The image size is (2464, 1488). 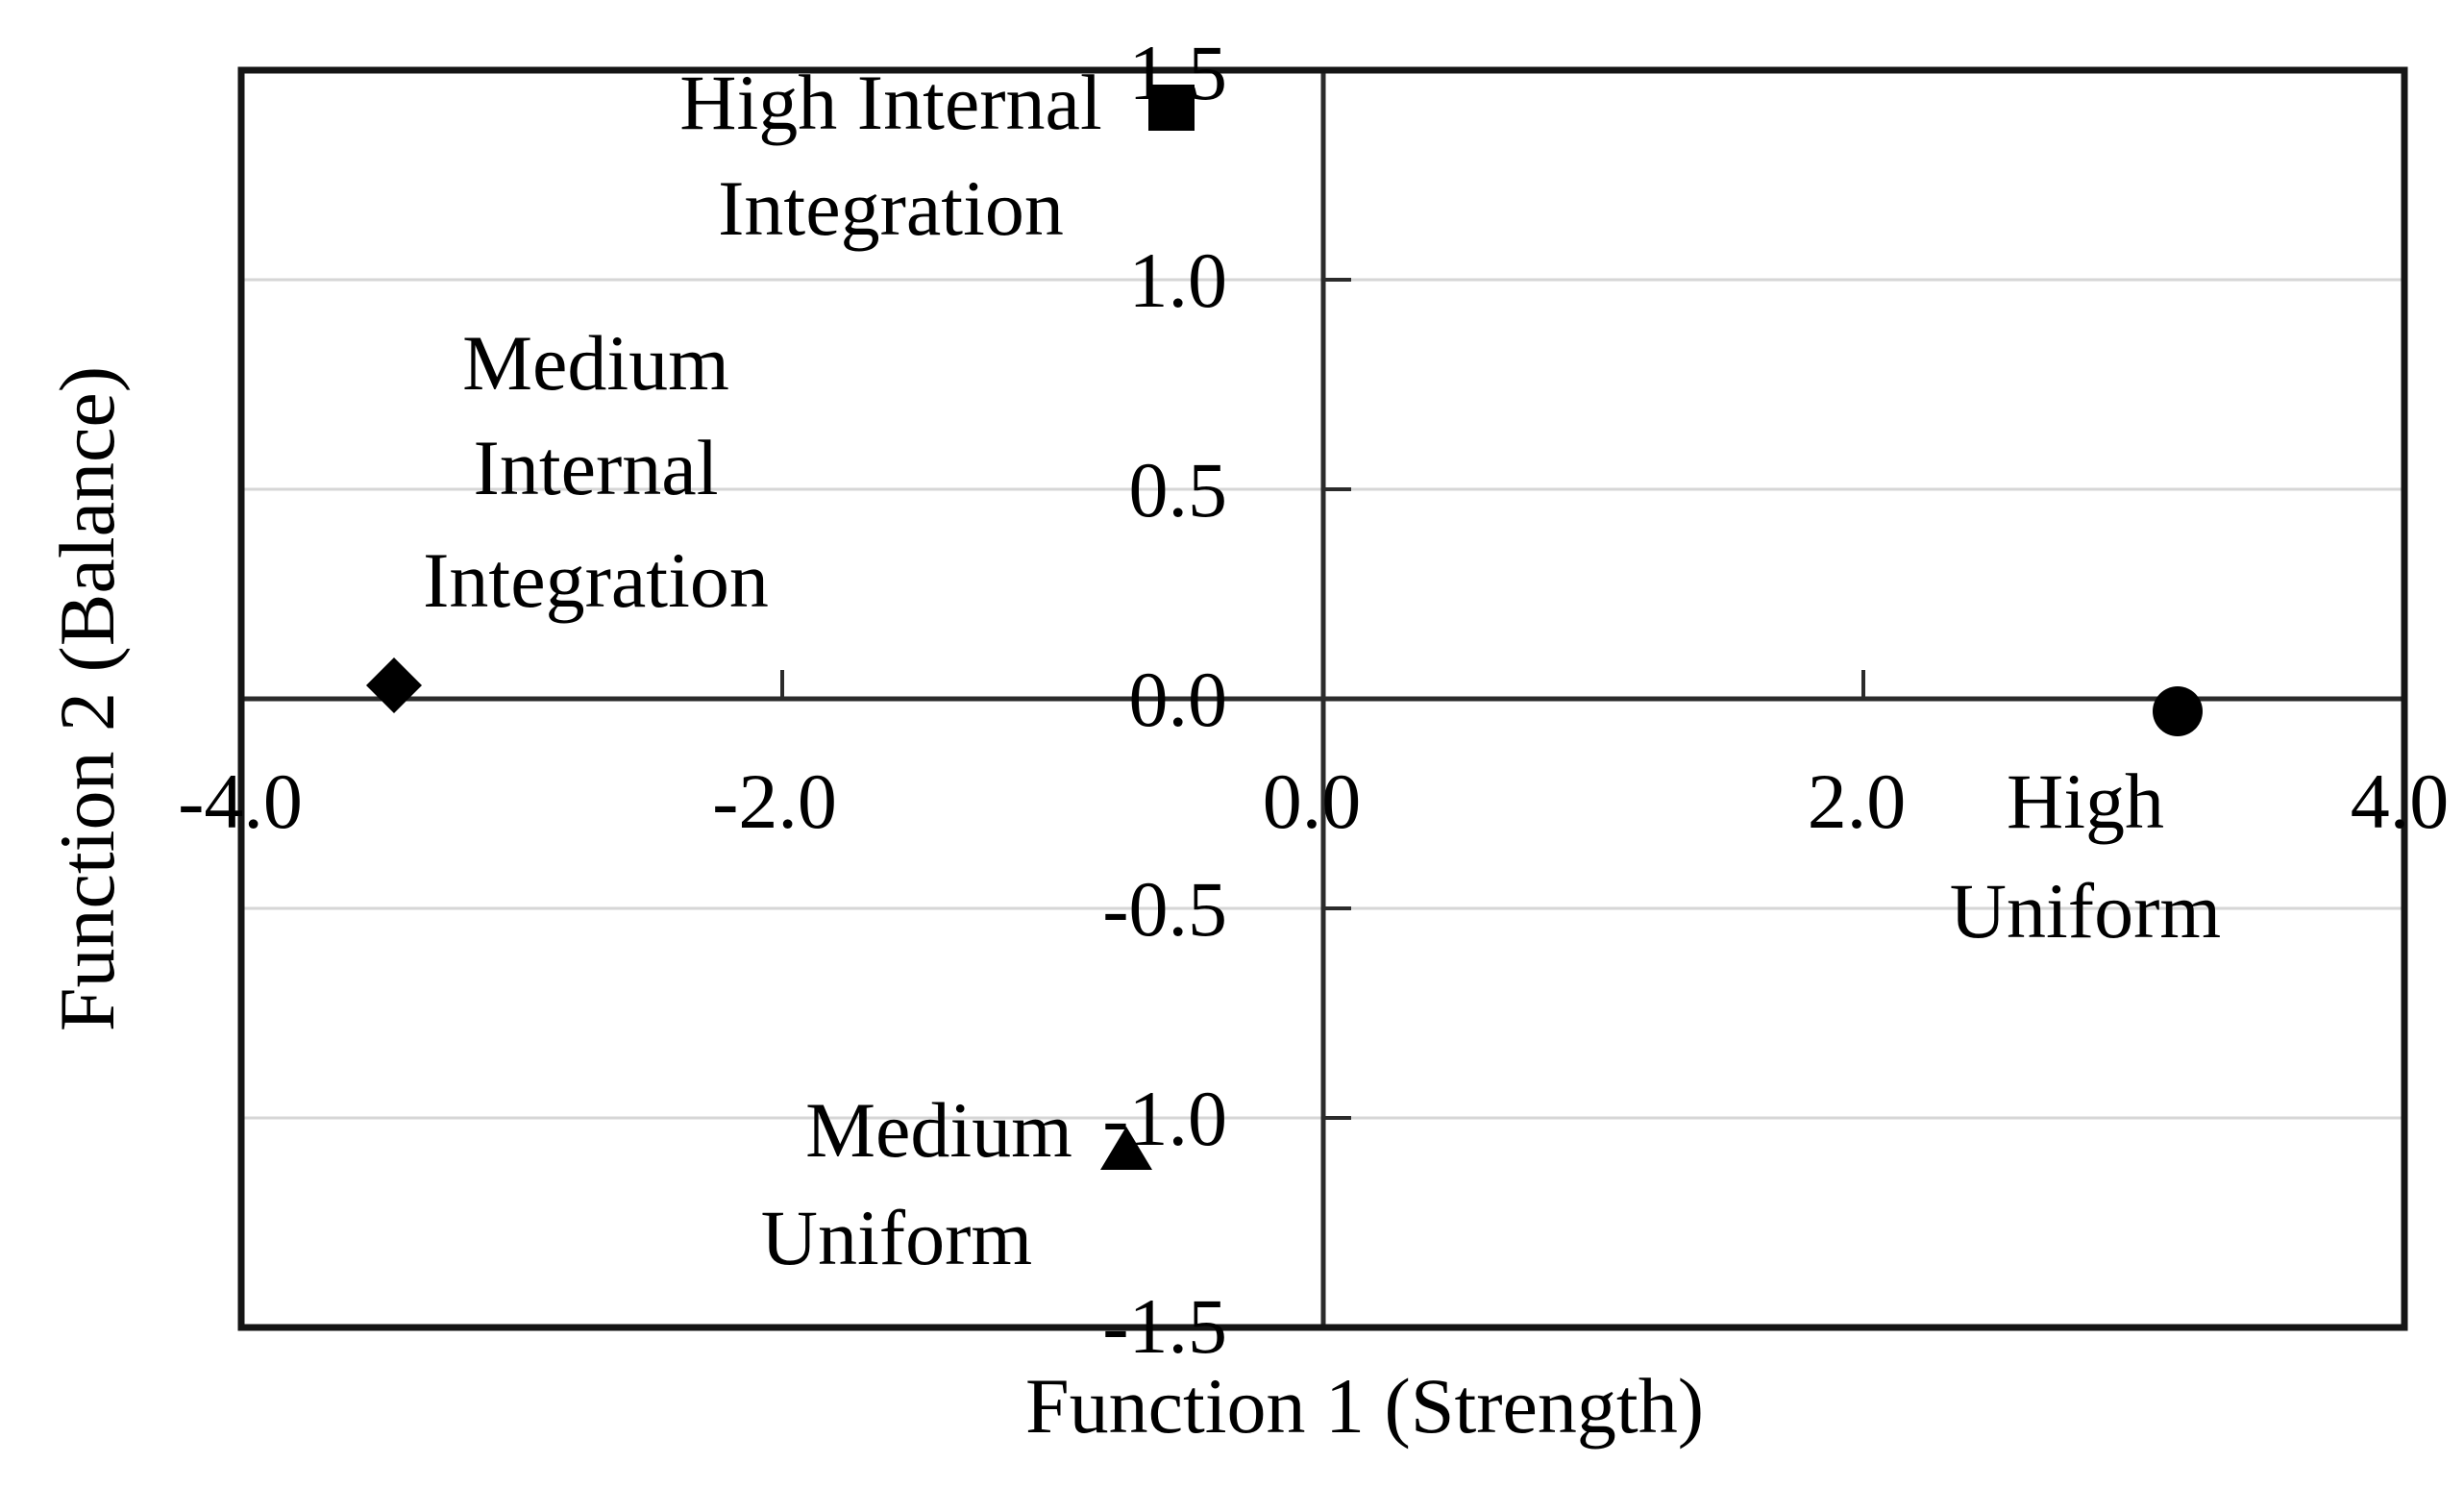 What do you see at coordinates (891, 208) in the screenshot?
I see `annotation-high-internal-line2: Integration` at bounding box center [891, 208].